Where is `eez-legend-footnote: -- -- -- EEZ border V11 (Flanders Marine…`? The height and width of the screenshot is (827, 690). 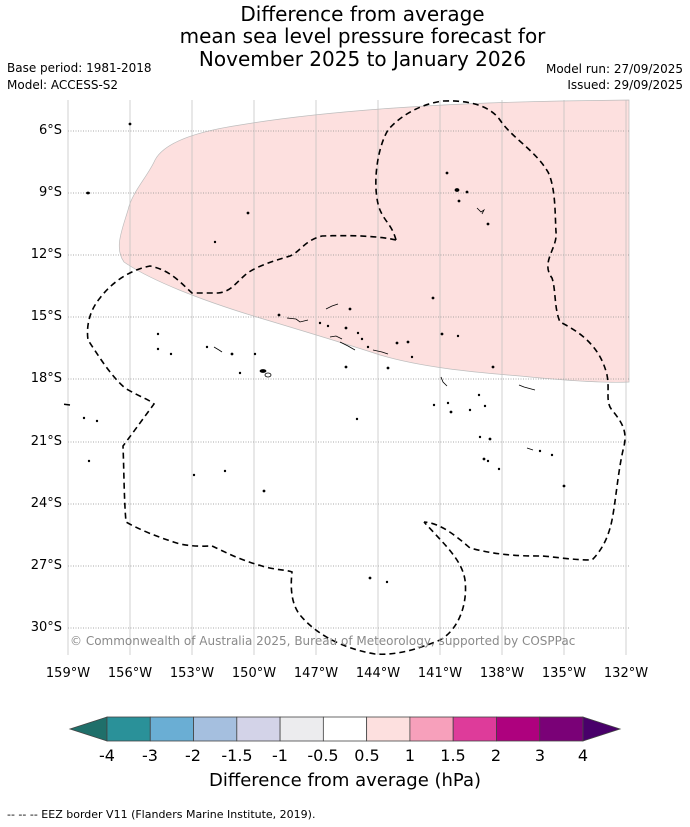 eez-legend-footnote: -- -- -- EEZ border V11 (Flanders Marine… is located at coordinates (161, 814).